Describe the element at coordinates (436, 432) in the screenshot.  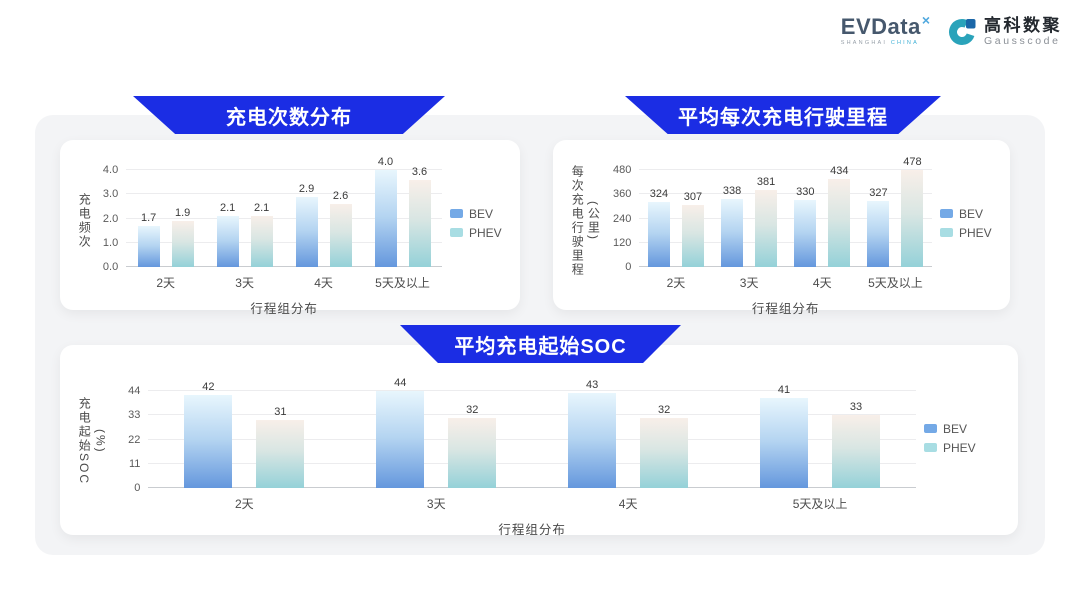
I see `bar-group: 44 32` at that location.